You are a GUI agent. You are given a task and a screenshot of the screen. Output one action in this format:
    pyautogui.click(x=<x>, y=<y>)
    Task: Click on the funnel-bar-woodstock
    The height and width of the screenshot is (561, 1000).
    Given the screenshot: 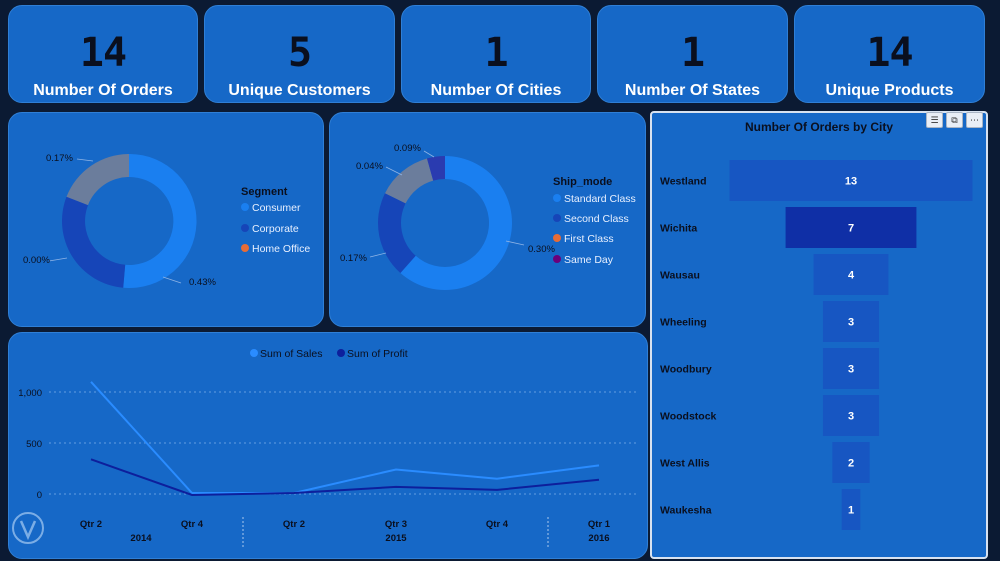 What is the action you would take?
    pyautogui.click(x=851, y=415)
    